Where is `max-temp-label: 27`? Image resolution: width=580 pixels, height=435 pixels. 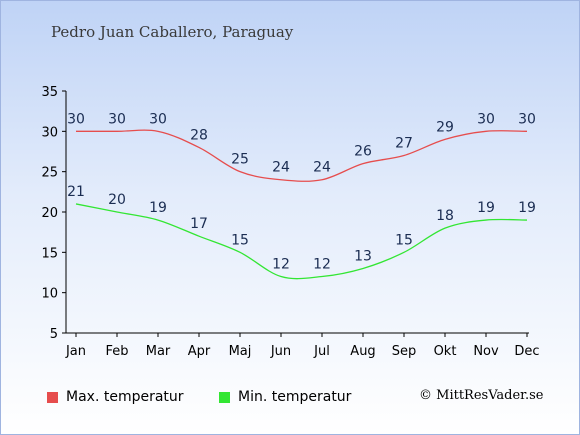 max-temp-label: 27 is located at coordinates (404, 144).